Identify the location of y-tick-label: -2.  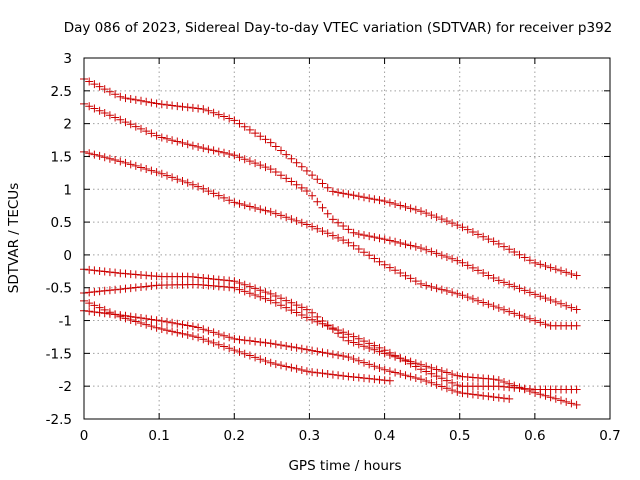
(65, 387).